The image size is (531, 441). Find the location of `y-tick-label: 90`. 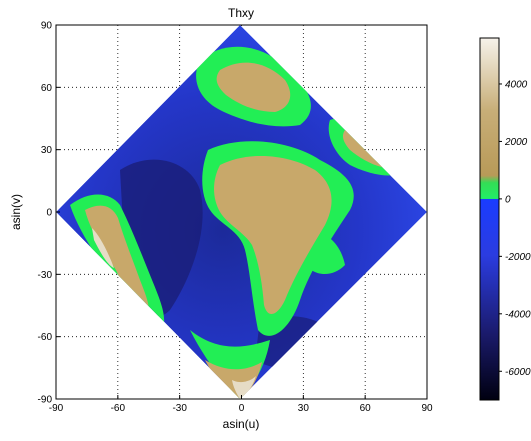

y-tick-label: 90 is located at coordinates (47, 26).